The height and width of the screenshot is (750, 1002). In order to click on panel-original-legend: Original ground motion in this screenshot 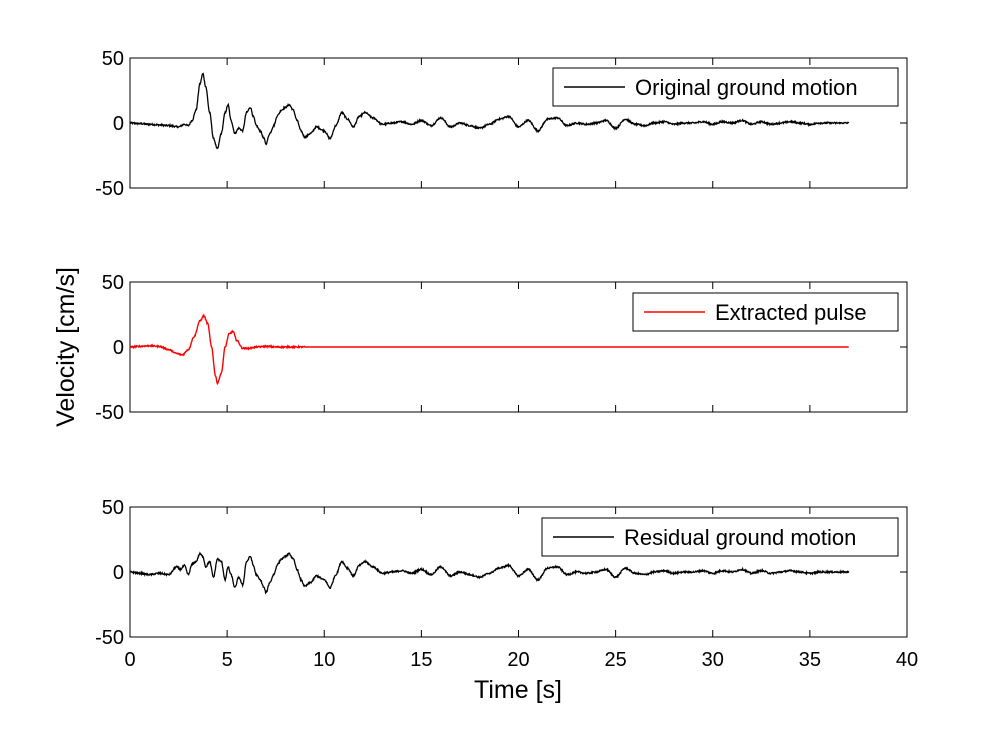, I will do `click(725, 87)`.